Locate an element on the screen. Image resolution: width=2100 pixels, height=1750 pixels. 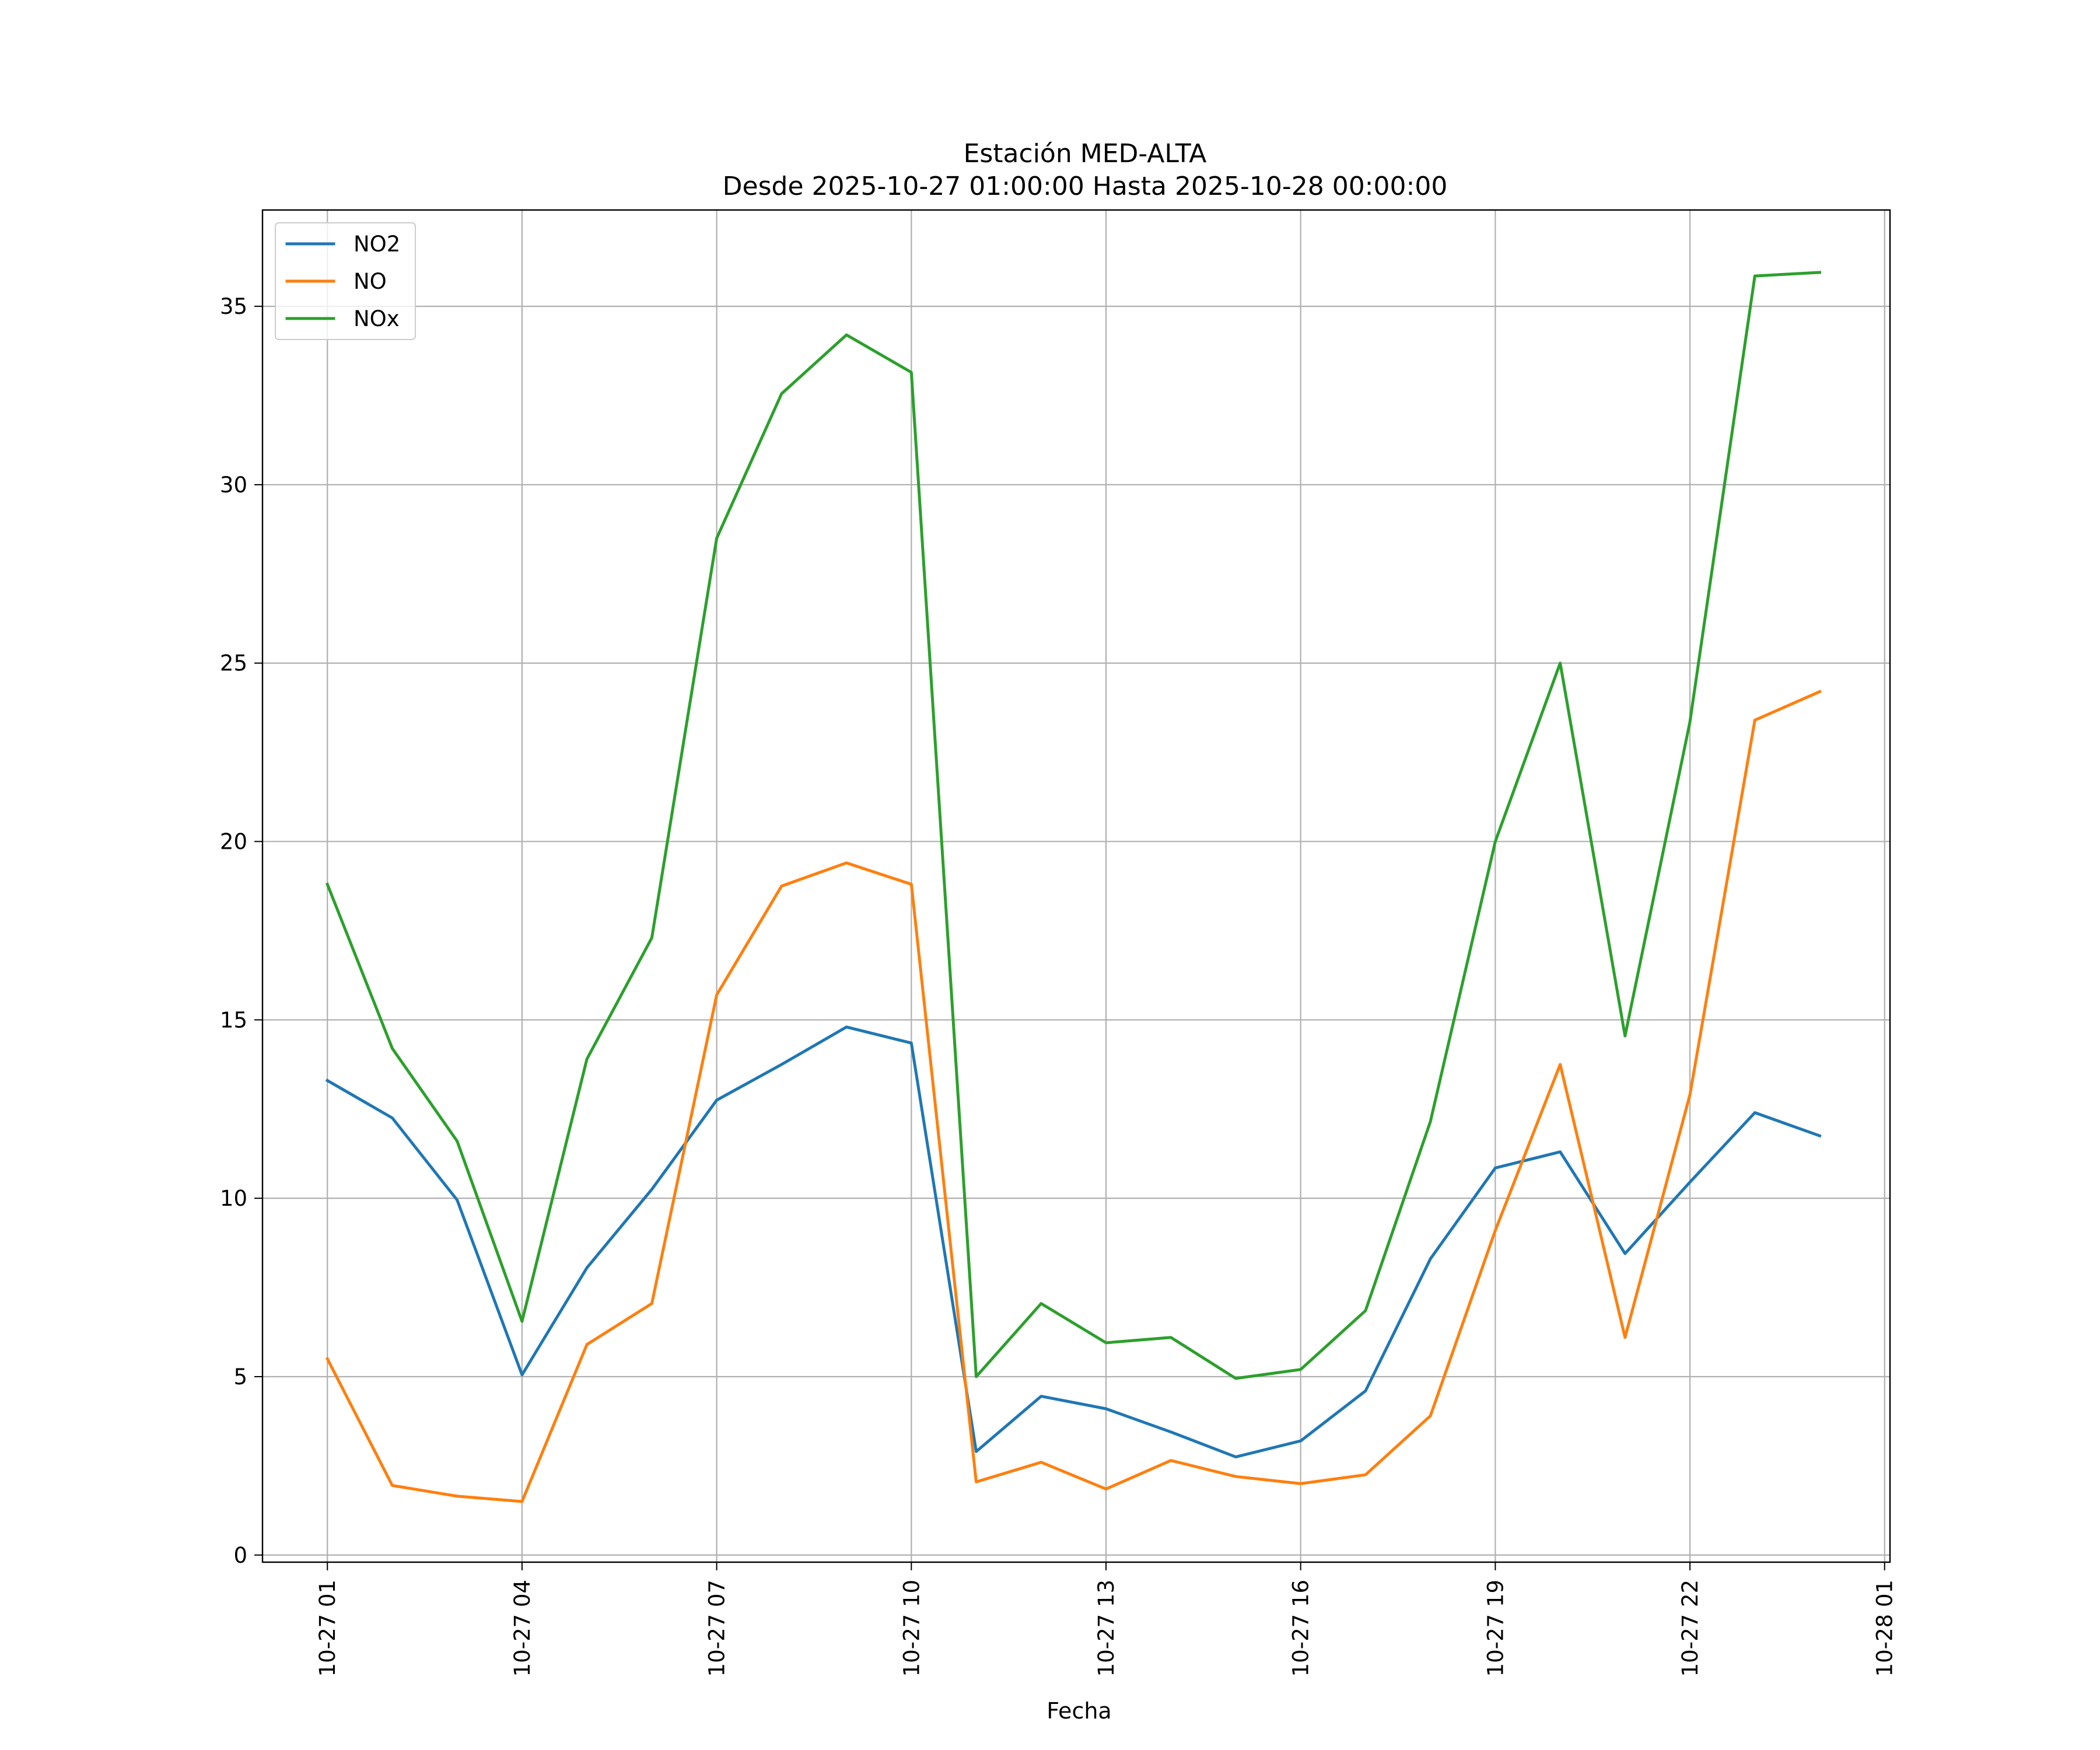
legend-box is located at coordinates (345, 281).